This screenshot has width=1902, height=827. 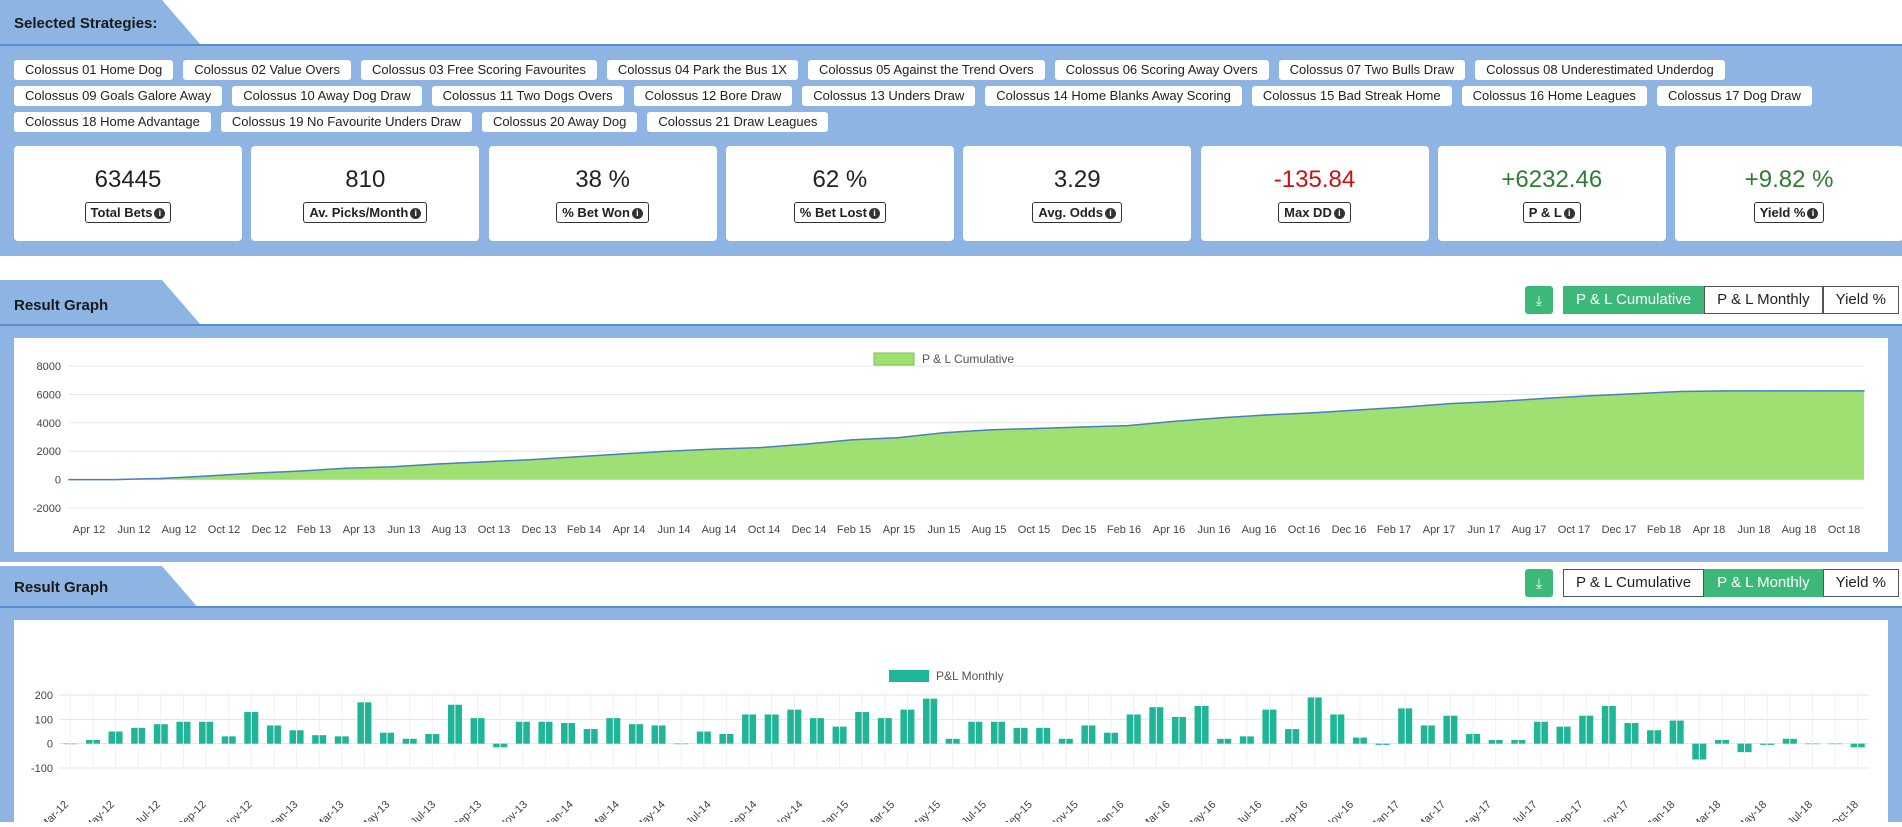 What do you see at coordinates (1554, 96) in the screenshot?
I see `strategy-chip: Colossus 16 Home Leagues` at bounding box center [1554, 96].